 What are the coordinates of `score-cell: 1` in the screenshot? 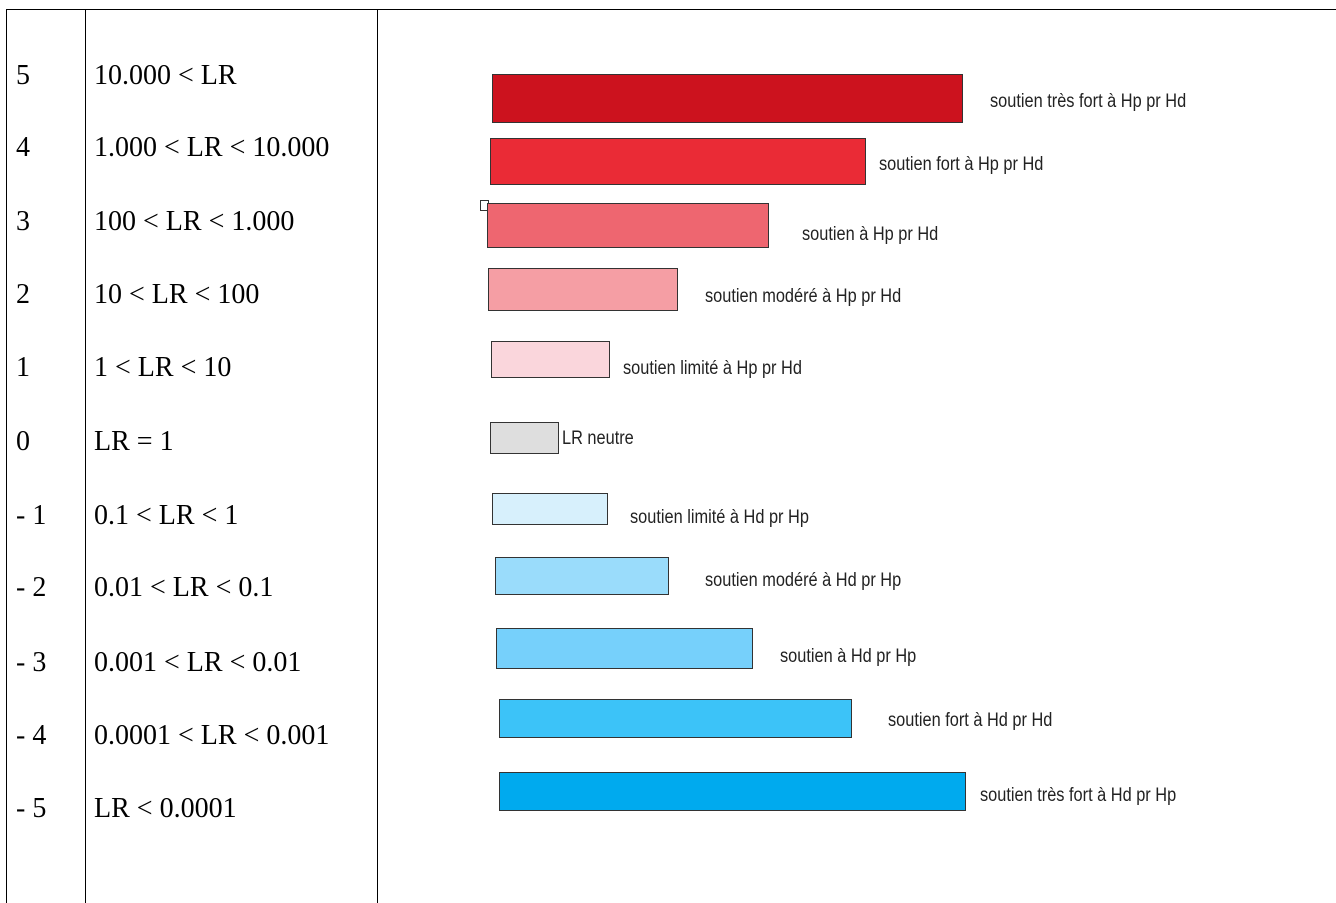 It's located at (23, 367).